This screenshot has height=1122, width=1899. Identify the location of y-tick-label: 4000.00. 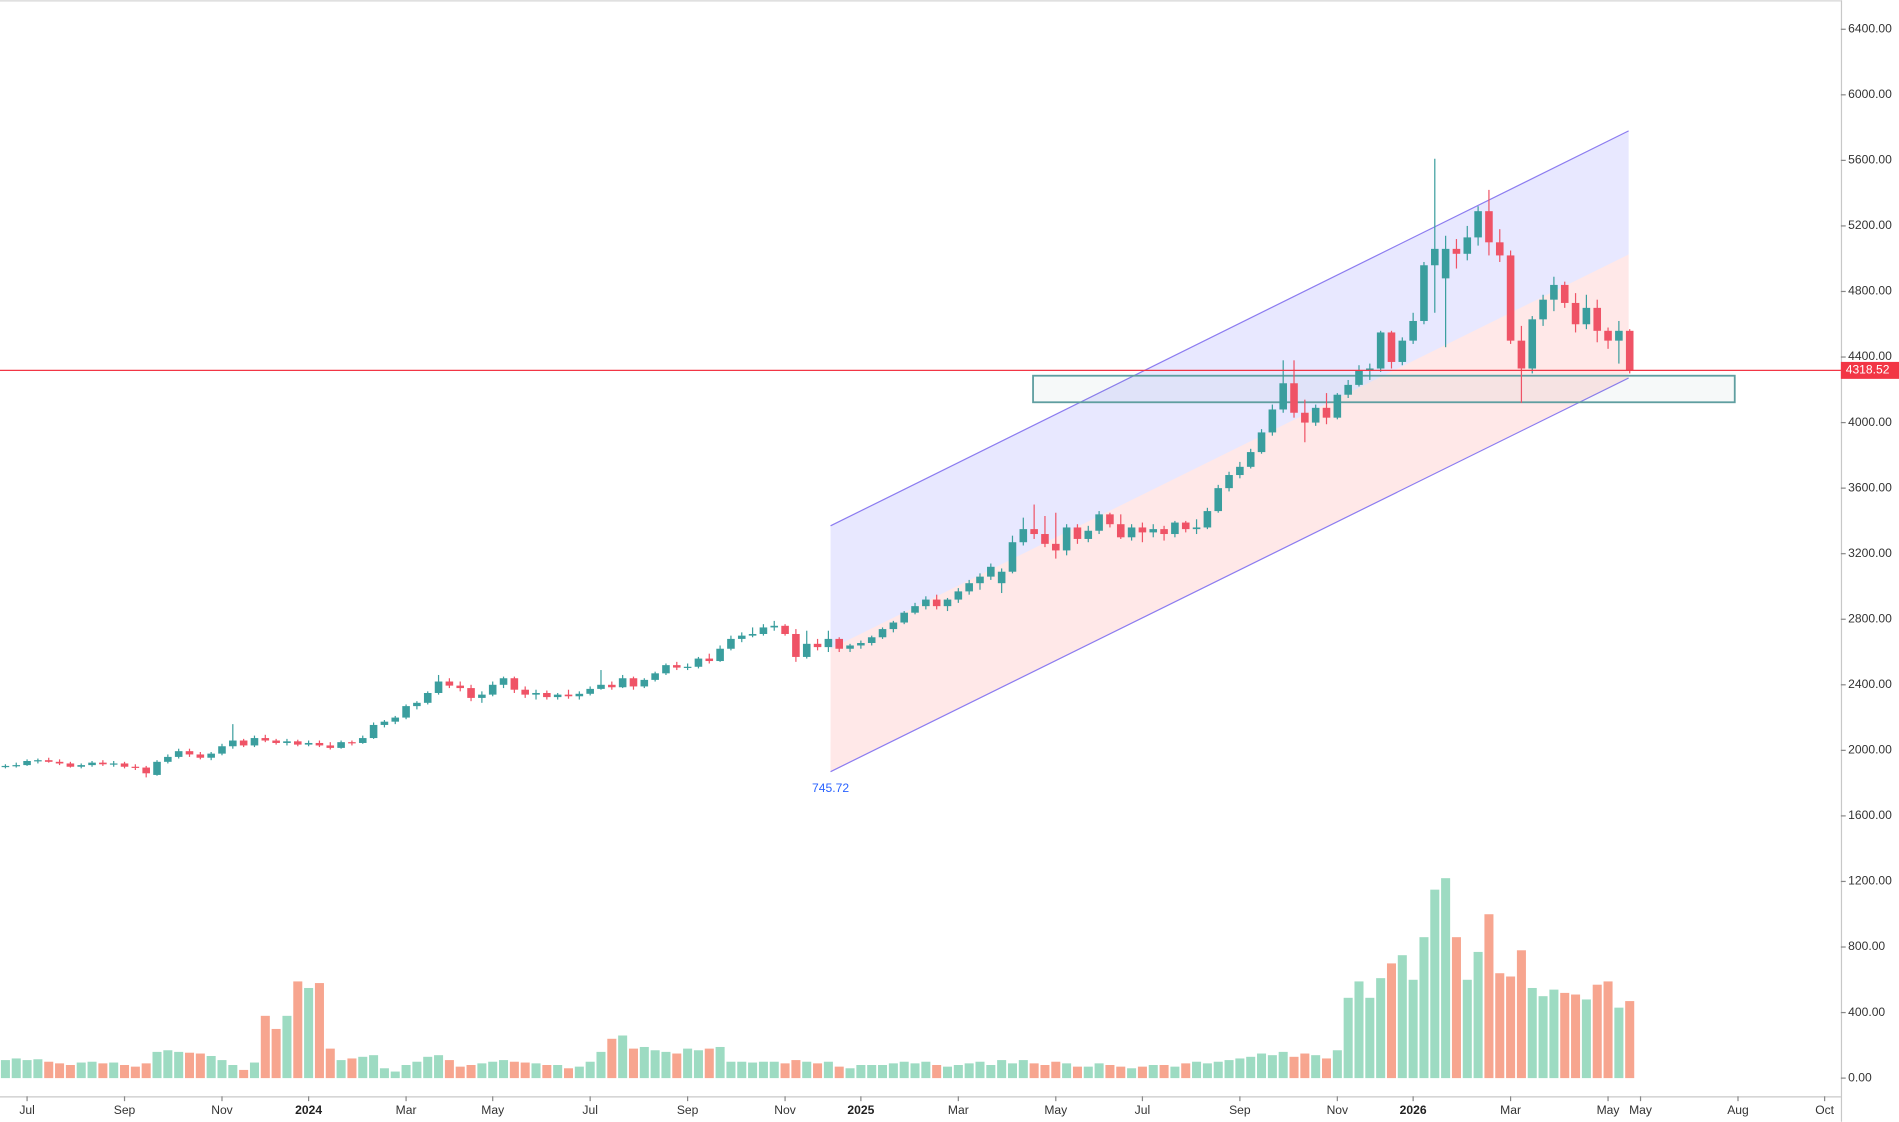
(1870, 422).